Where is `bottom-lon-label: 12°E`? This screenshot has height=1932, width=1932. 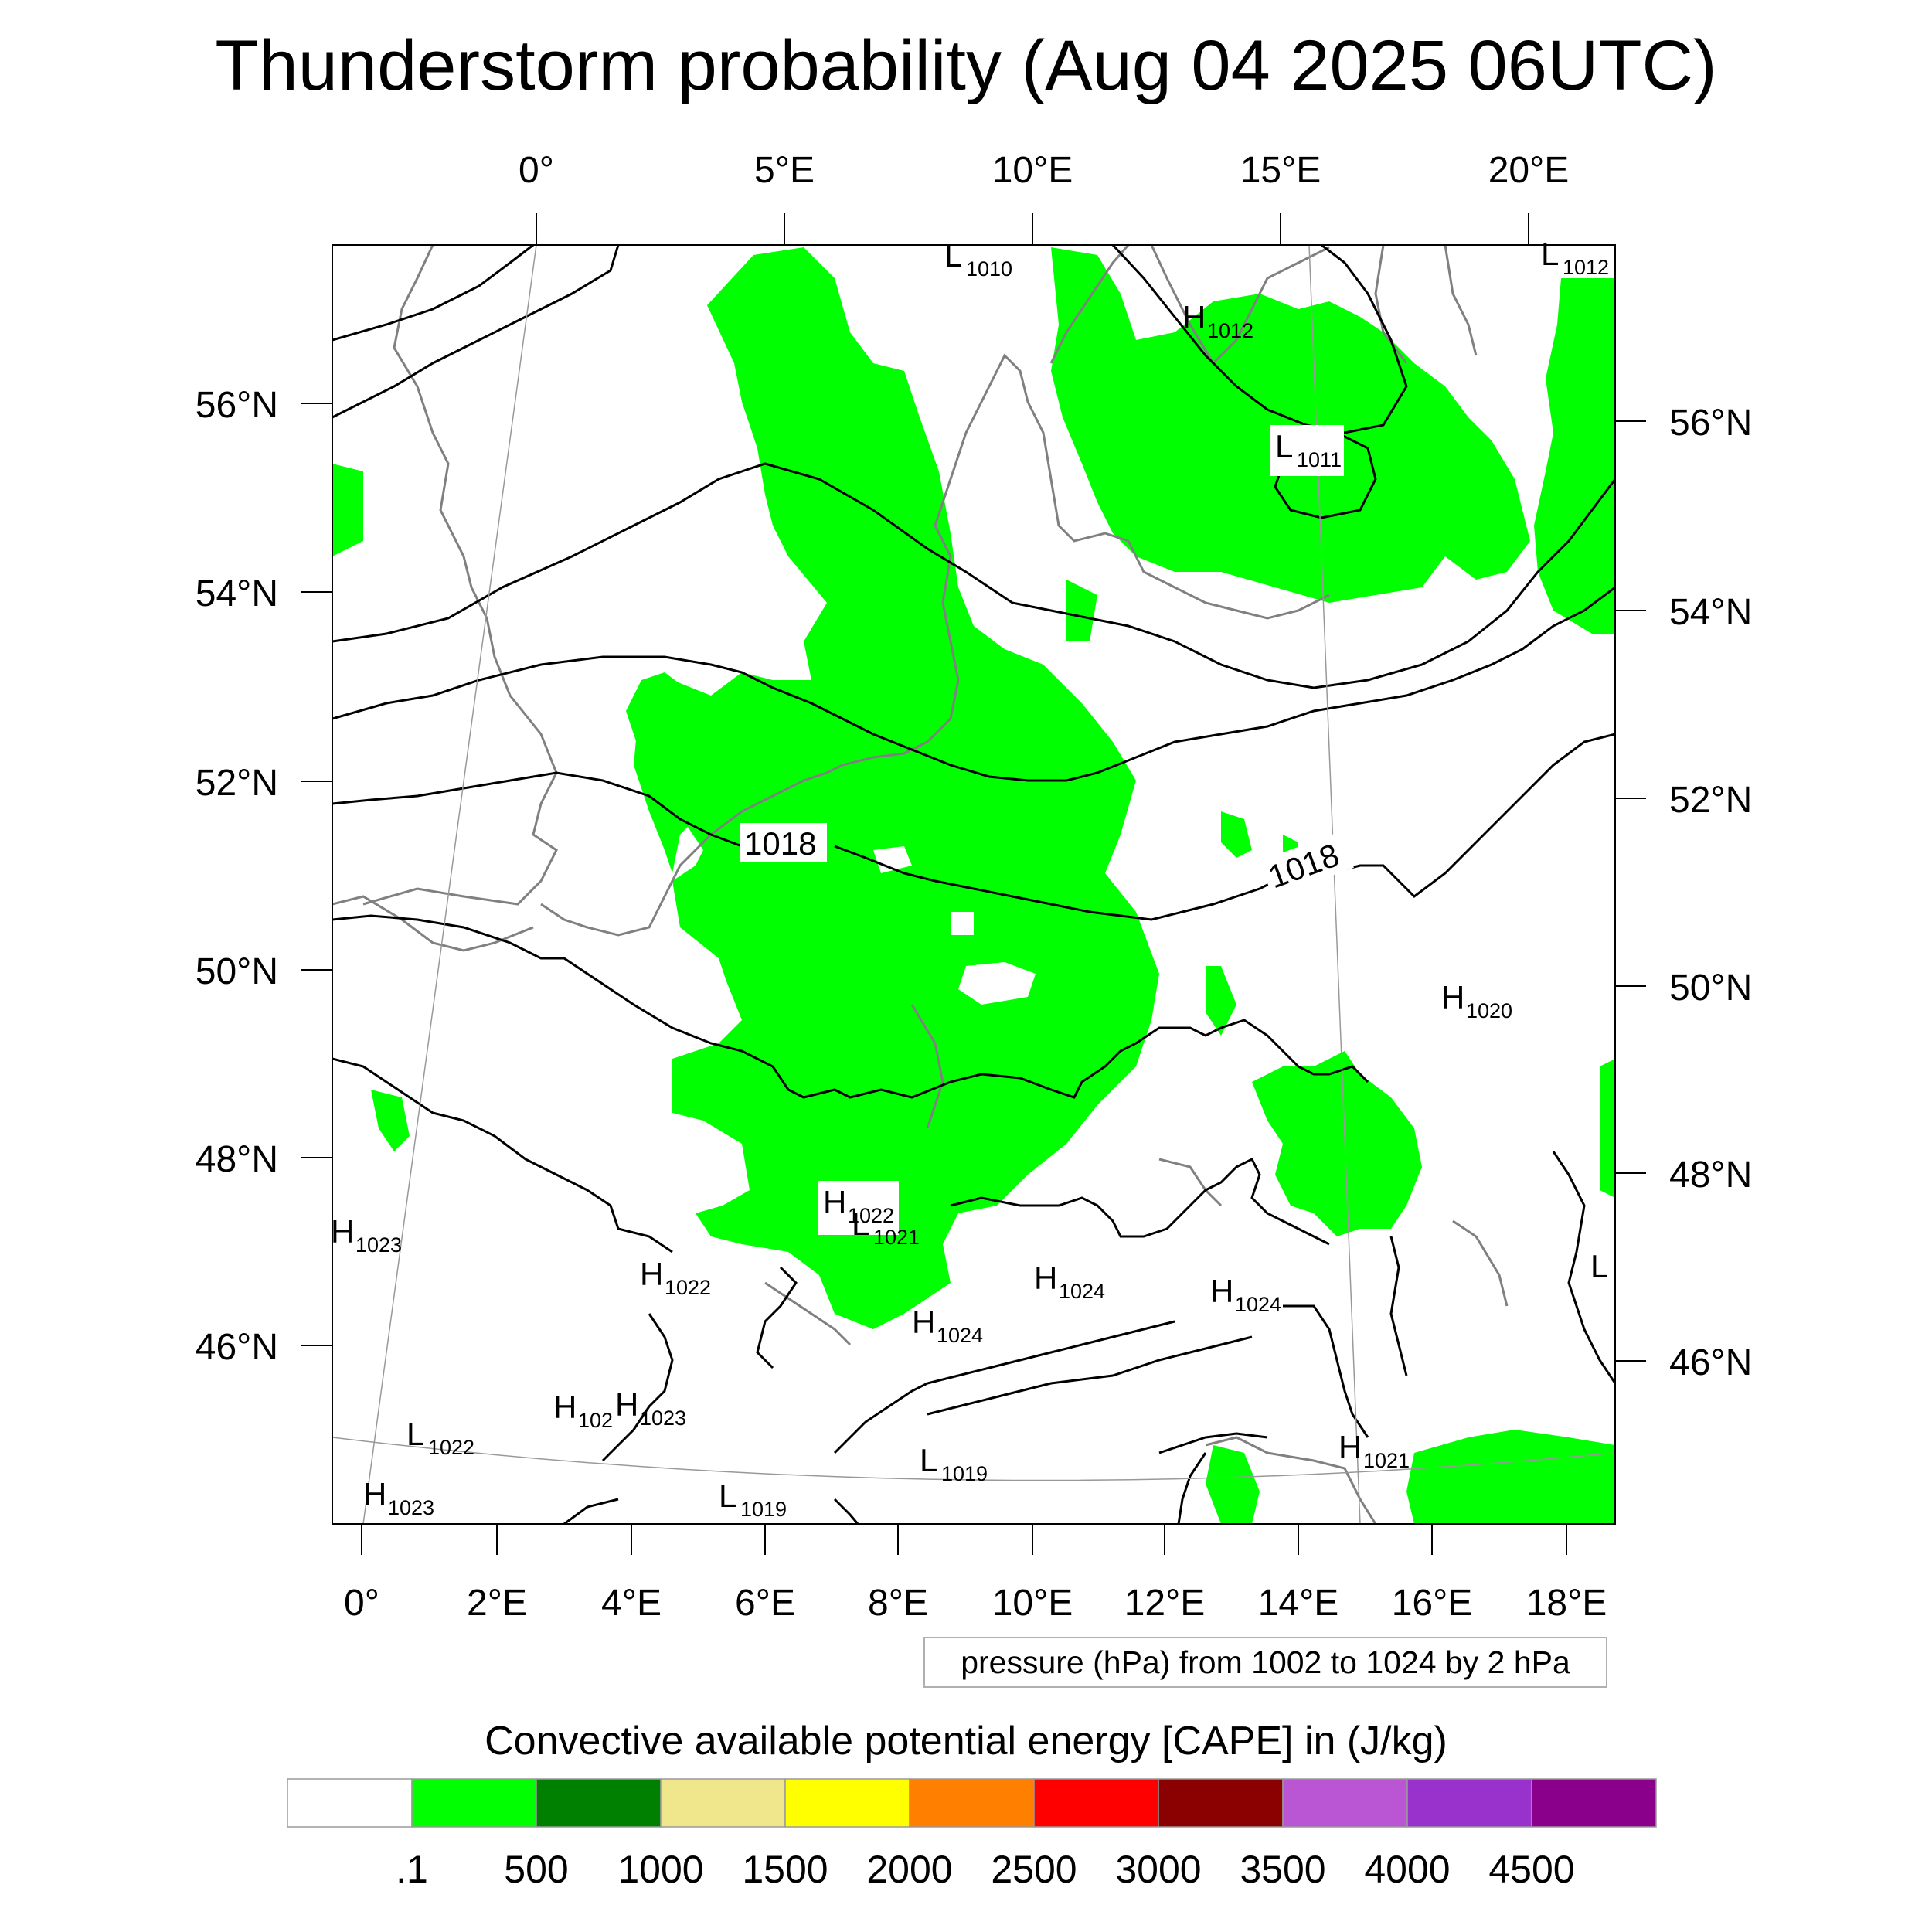 bottom-lon-label: 12°E is located at coordinates (1165, 1603).